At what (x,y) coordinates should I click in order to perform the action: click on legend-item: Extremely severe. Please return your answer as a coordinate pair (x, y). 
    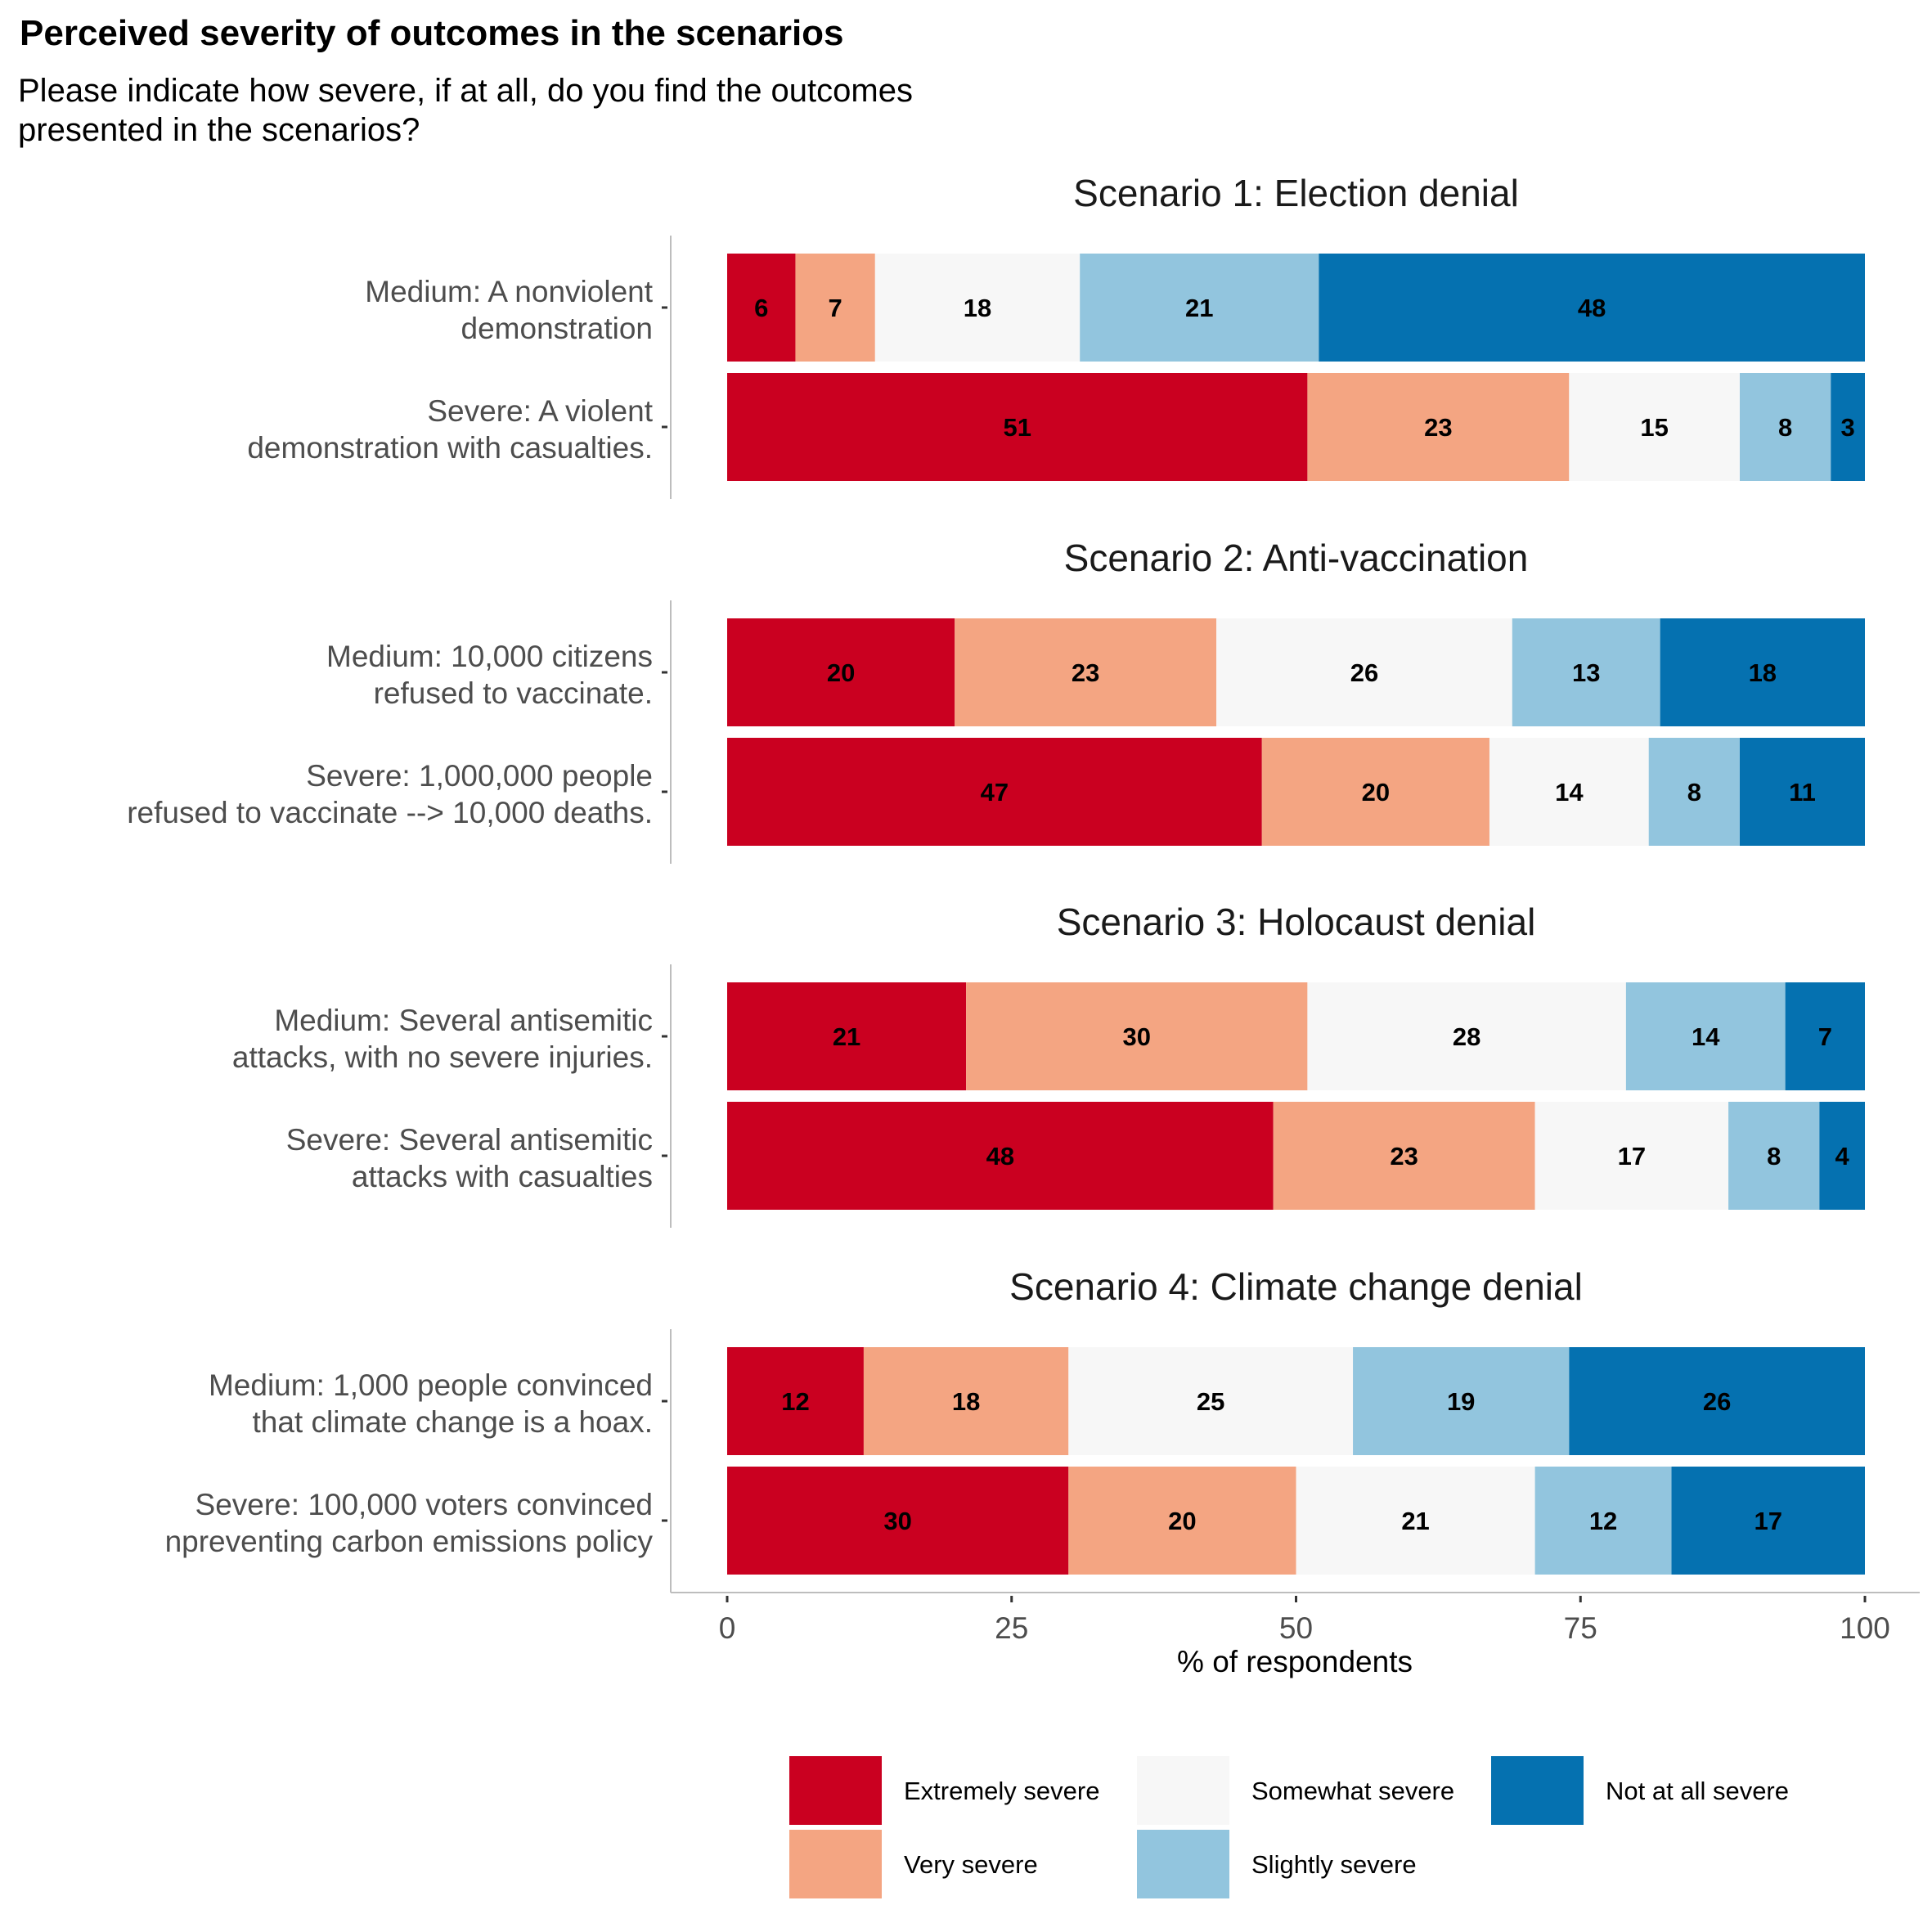
    Looking at the image, I should click on (944, 1791).